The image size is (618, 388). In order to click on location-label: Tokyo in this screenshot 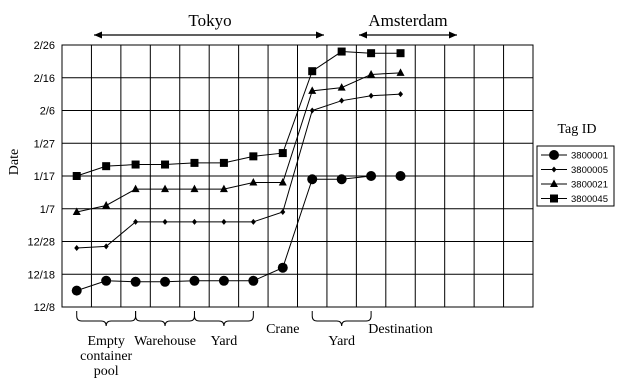, I will do `click(209, 20)`.